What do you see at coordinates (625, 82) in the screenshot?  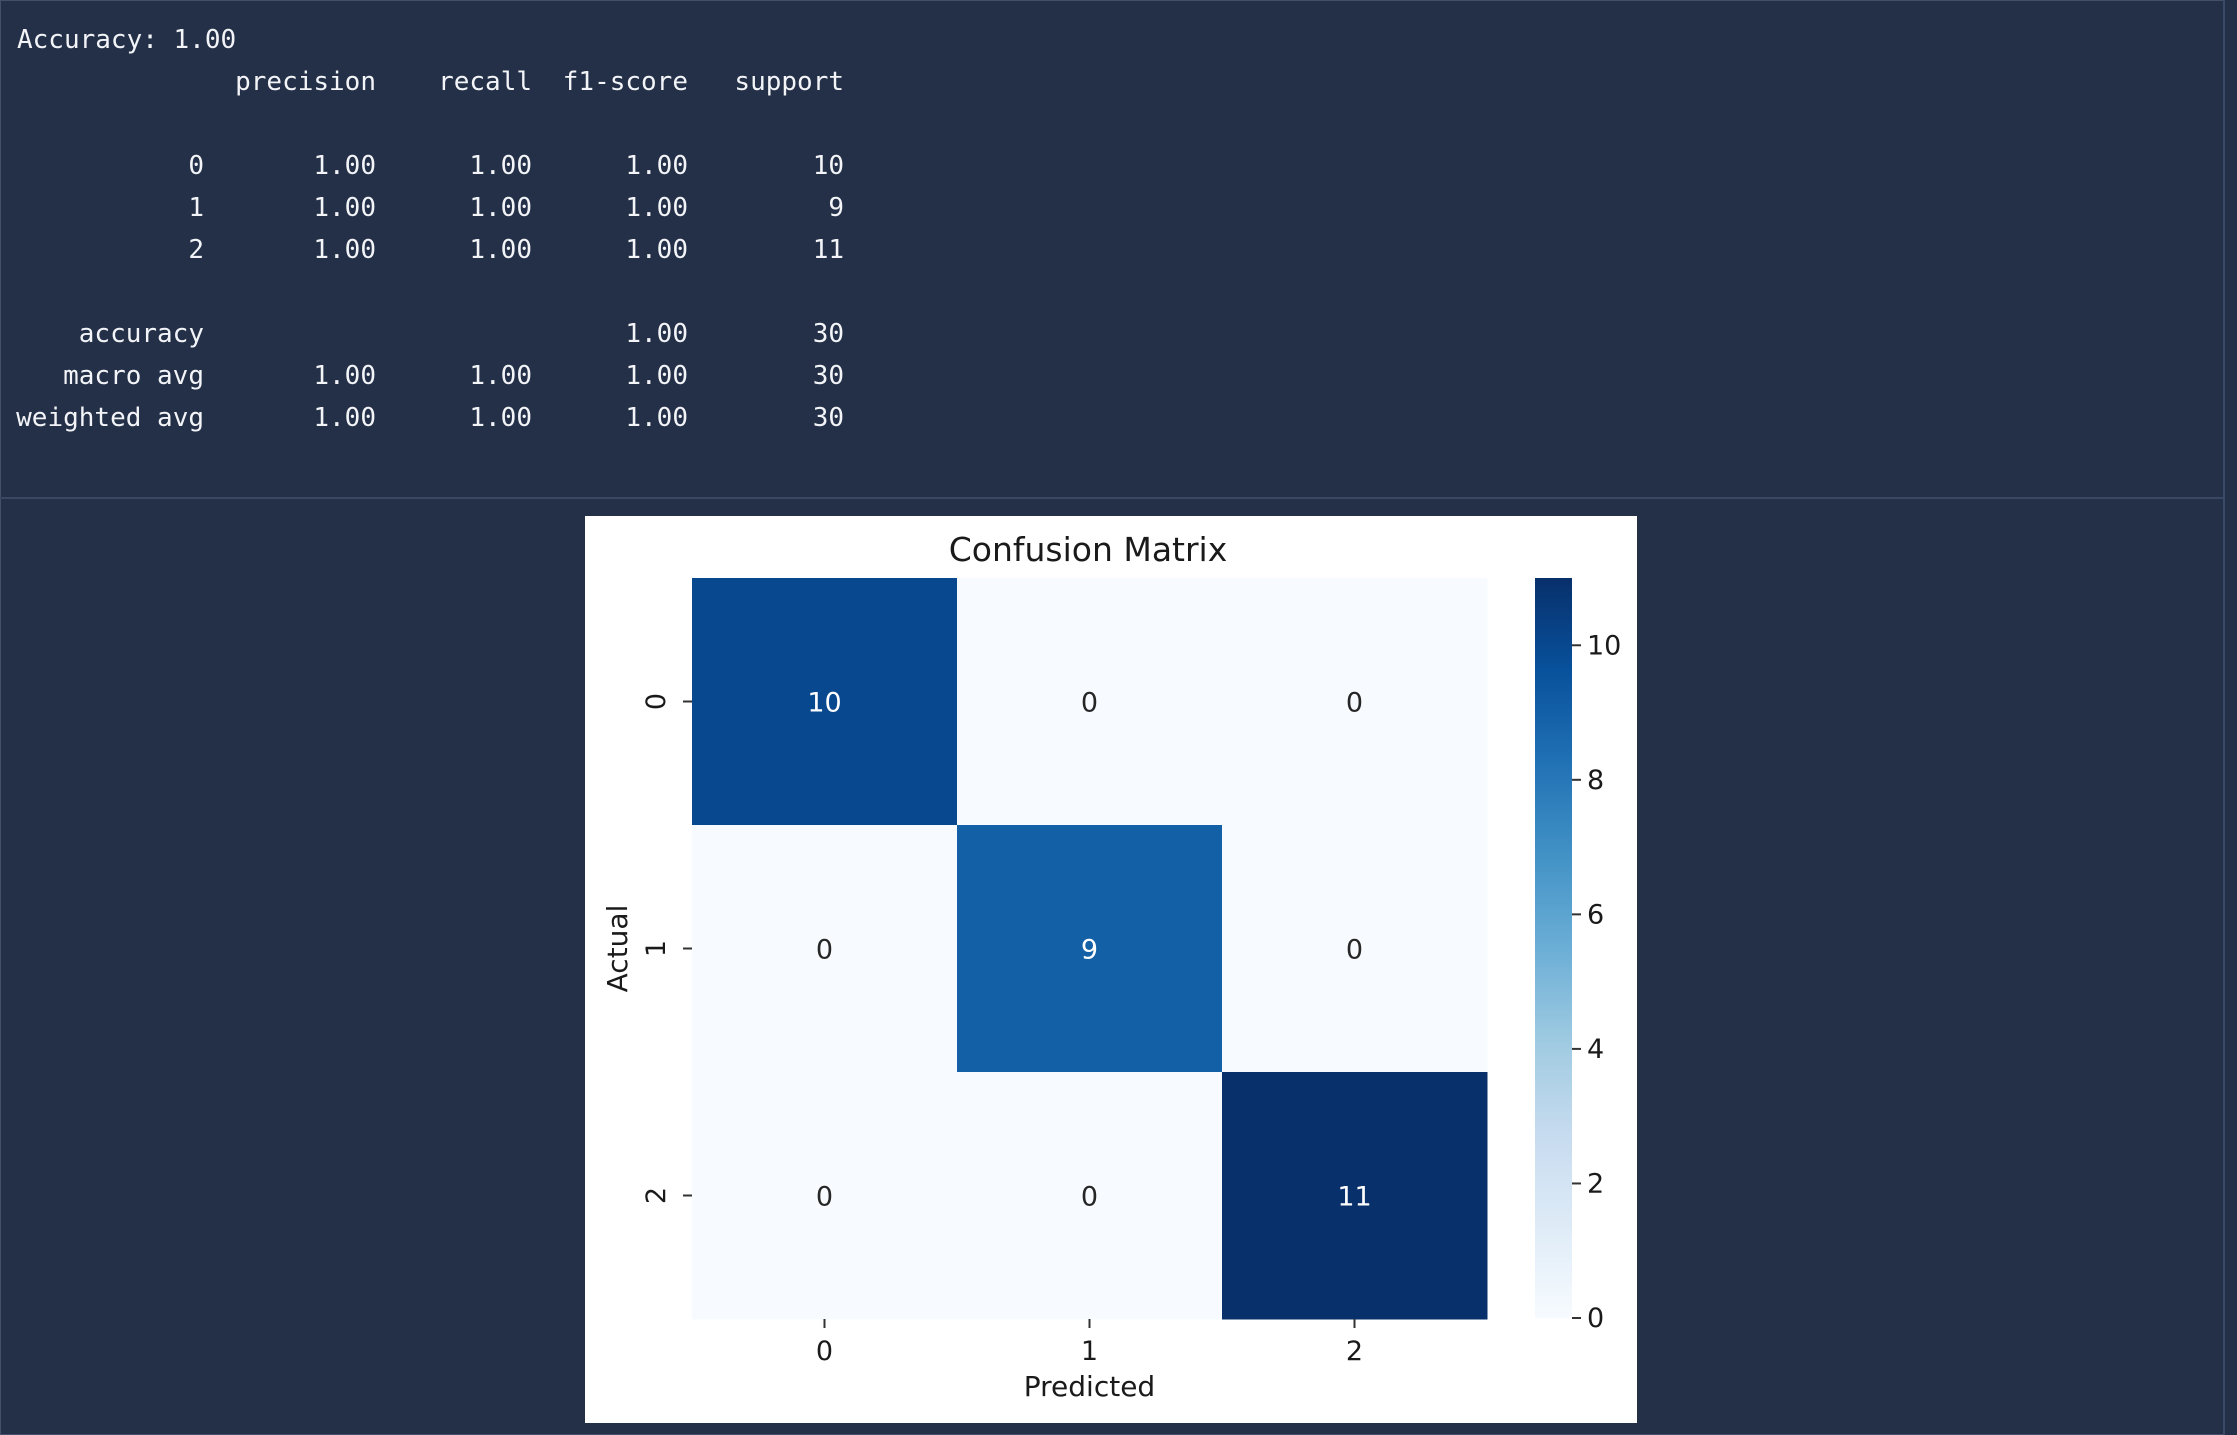 I see `report-header-f1-score: f1-score` at bounding box center [625, 82].